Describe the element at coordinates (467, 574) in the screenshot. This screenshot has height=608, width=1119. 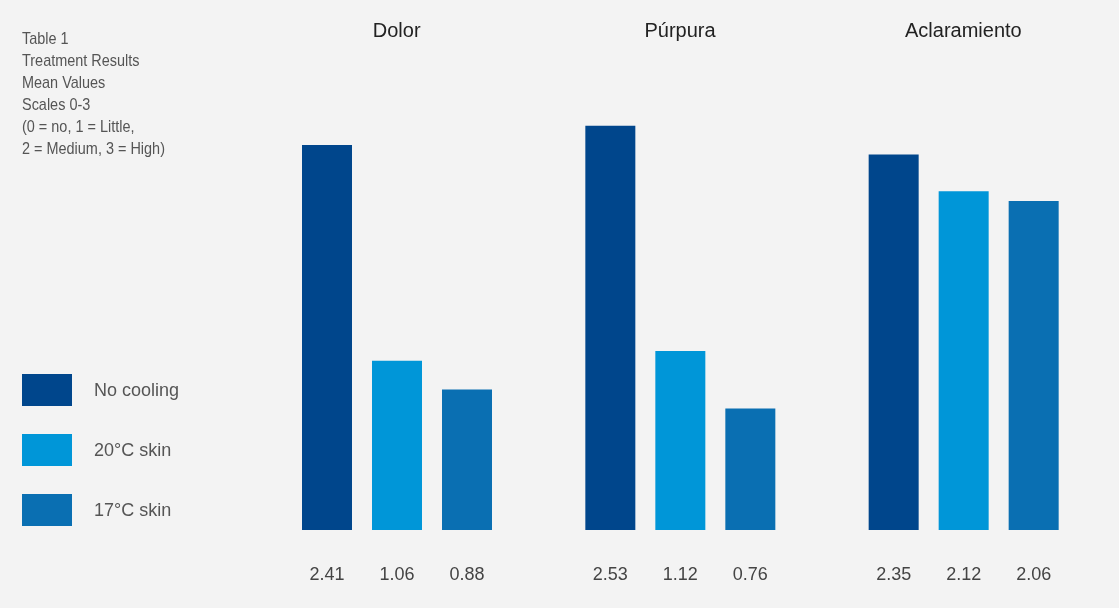
I see `data-label: 0.88` at that location.